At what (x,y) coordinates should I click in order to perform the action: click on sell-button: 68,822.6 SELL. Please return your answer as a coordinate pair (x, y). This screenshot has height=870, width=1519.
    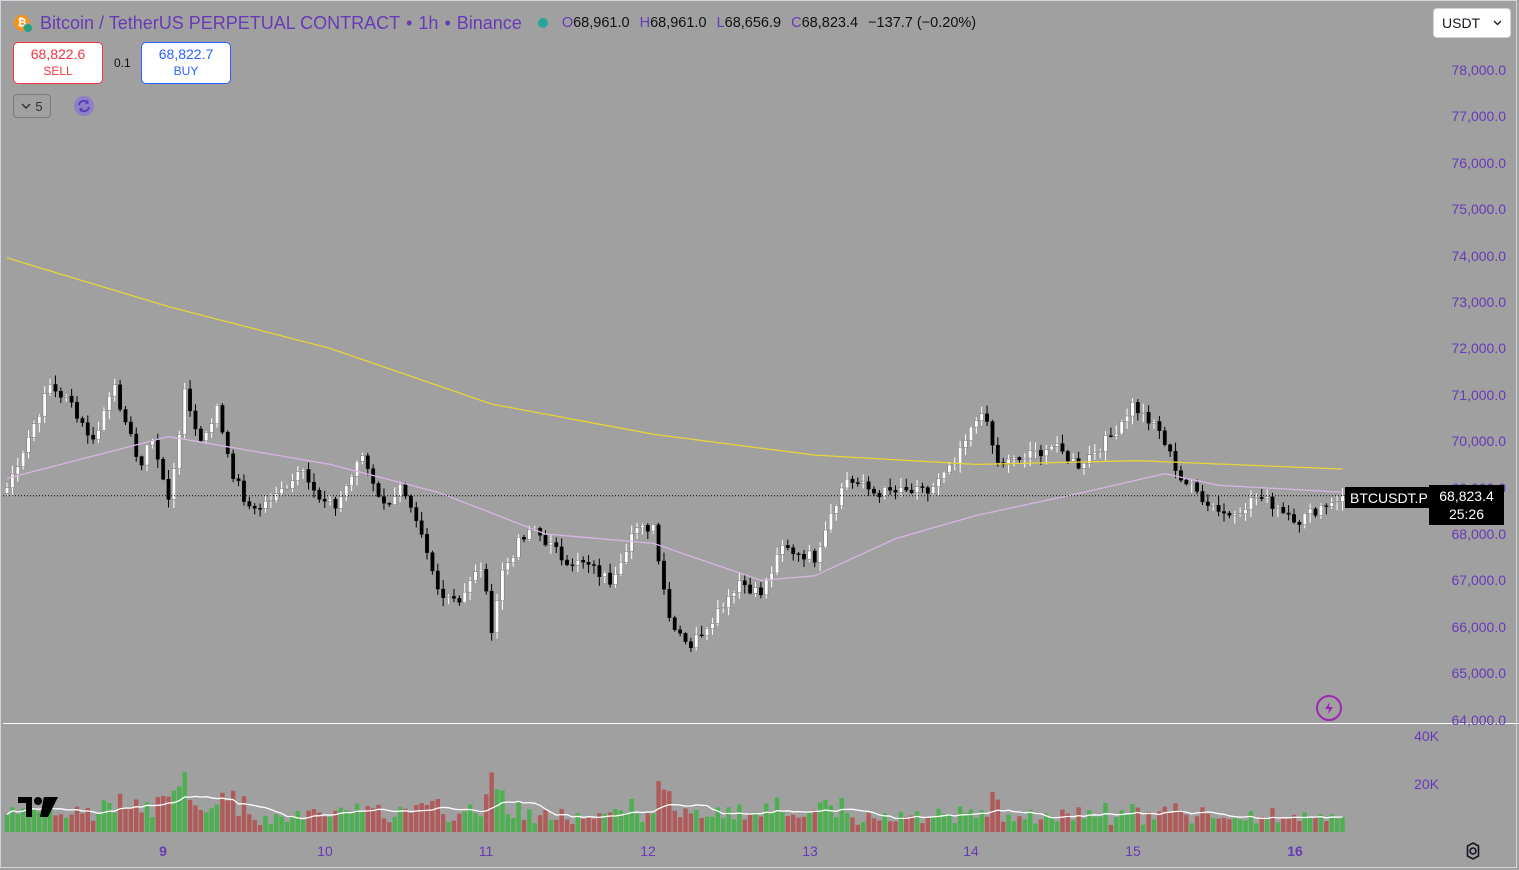
    Looking at the image, I should click on (58, 63).